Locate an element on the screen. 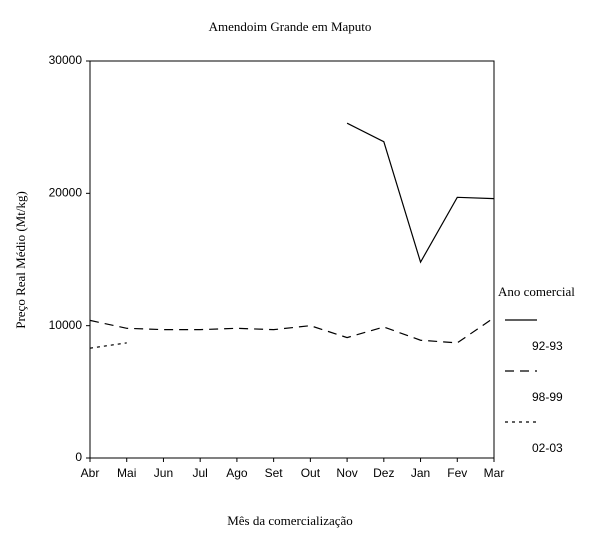 Image resolution: width=597 pixels, height=535 pixels. x-tick-label: Set is located at coordinates (274, 473).